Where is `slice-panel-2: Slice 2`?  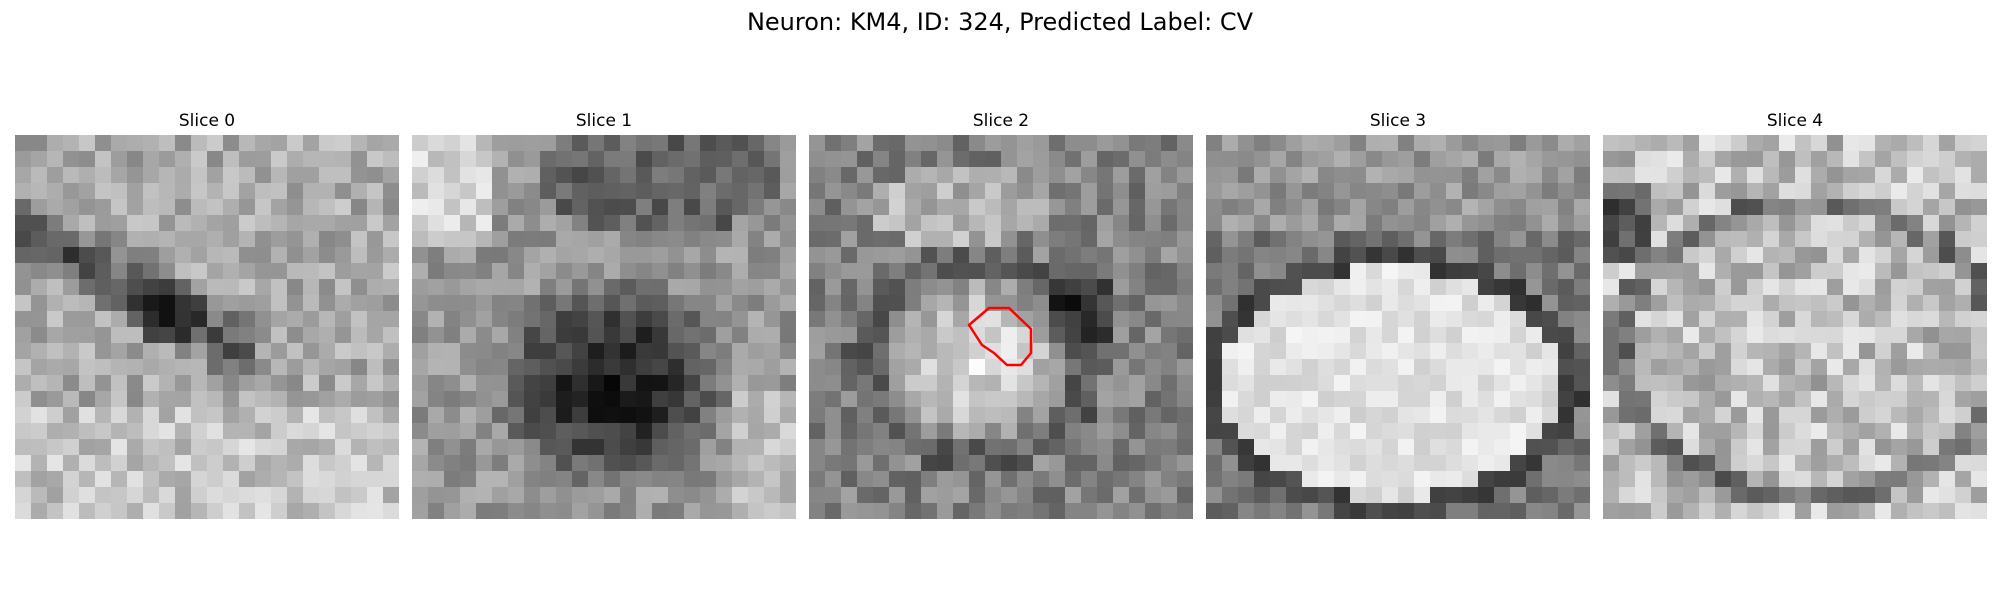 slice-panel-2: Slice 2 is located at coordinates (1001, 314).